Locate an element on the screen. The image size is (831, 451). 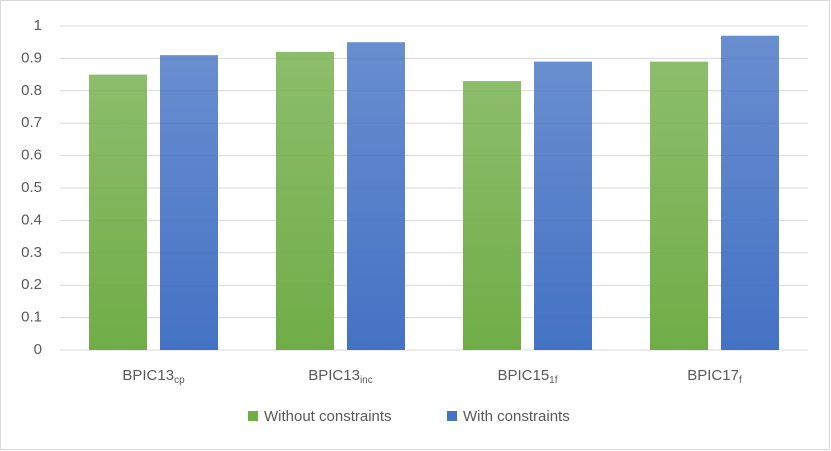
y-tick-label: 0.4 is located at coordinates (31, 219).